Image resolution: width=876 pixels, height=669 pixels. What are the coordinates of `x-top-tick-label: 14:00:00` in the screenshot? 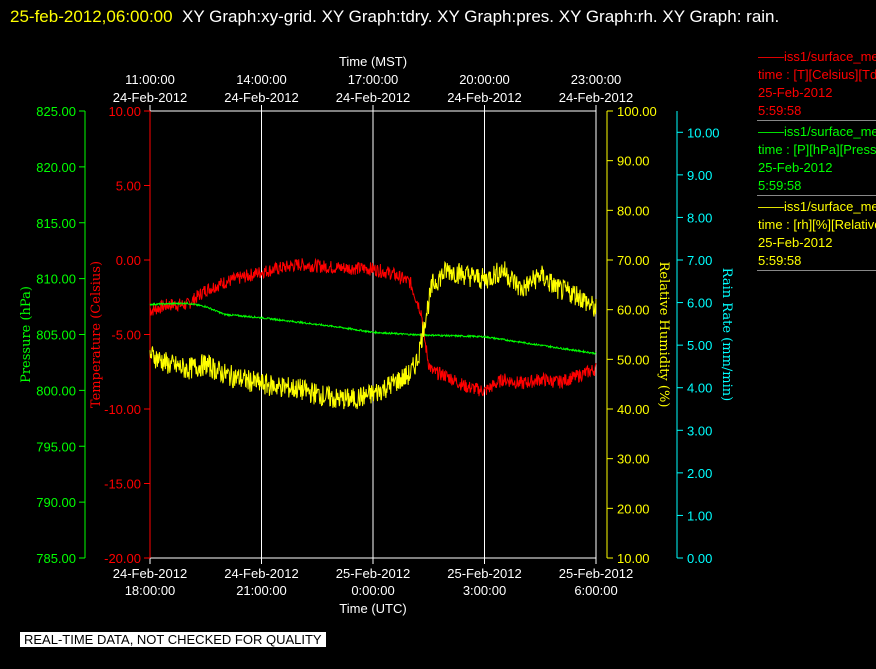 It's located at (261, 79).